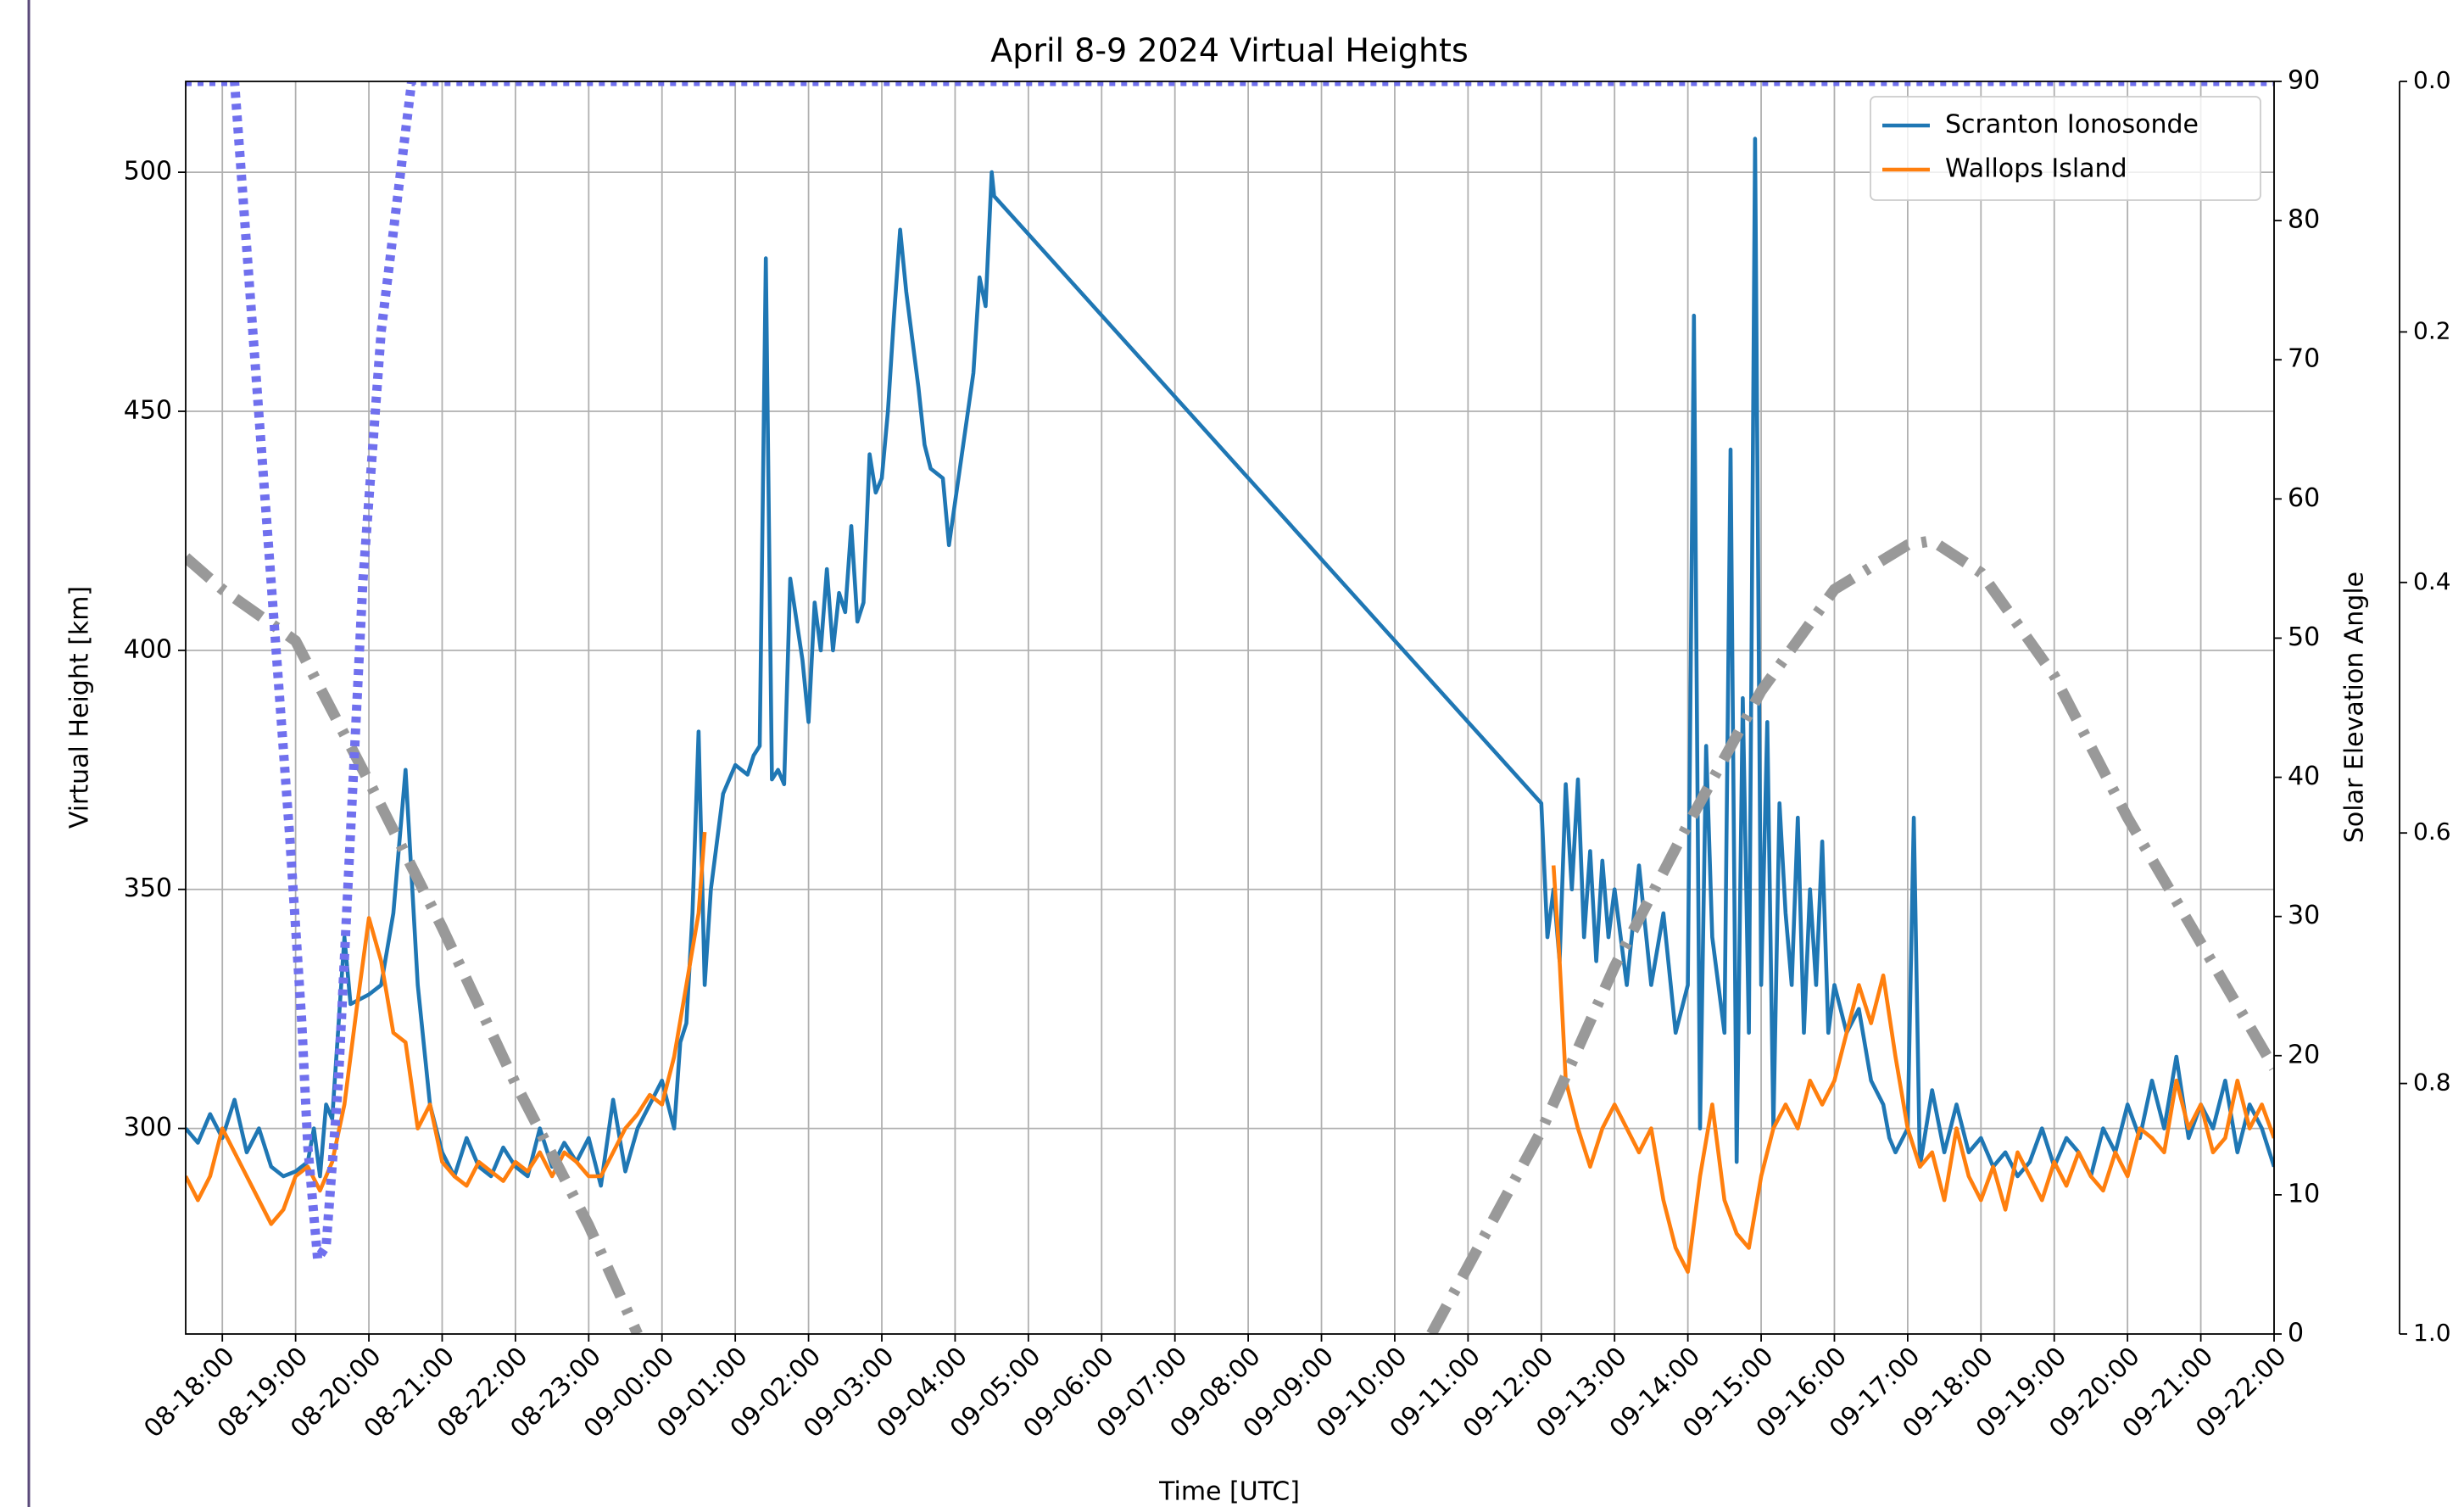 This screenshot has height=1507, width=2464. I want to click on y2-tick-label: 90, so click(2304, 81).